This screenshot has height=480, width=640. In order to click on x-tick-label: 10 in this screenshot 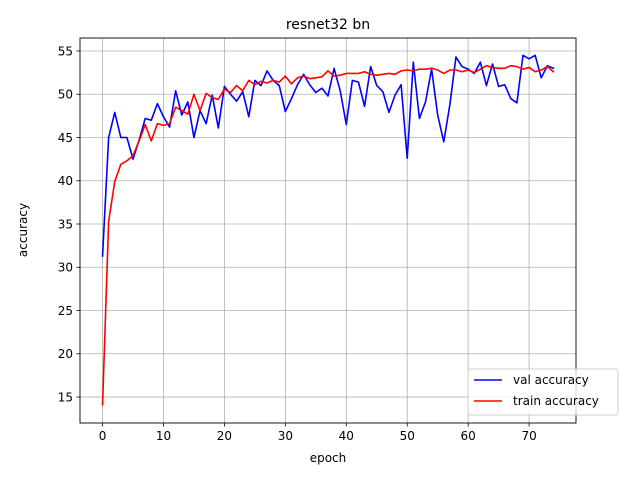, I will do `click(163, 436)`.